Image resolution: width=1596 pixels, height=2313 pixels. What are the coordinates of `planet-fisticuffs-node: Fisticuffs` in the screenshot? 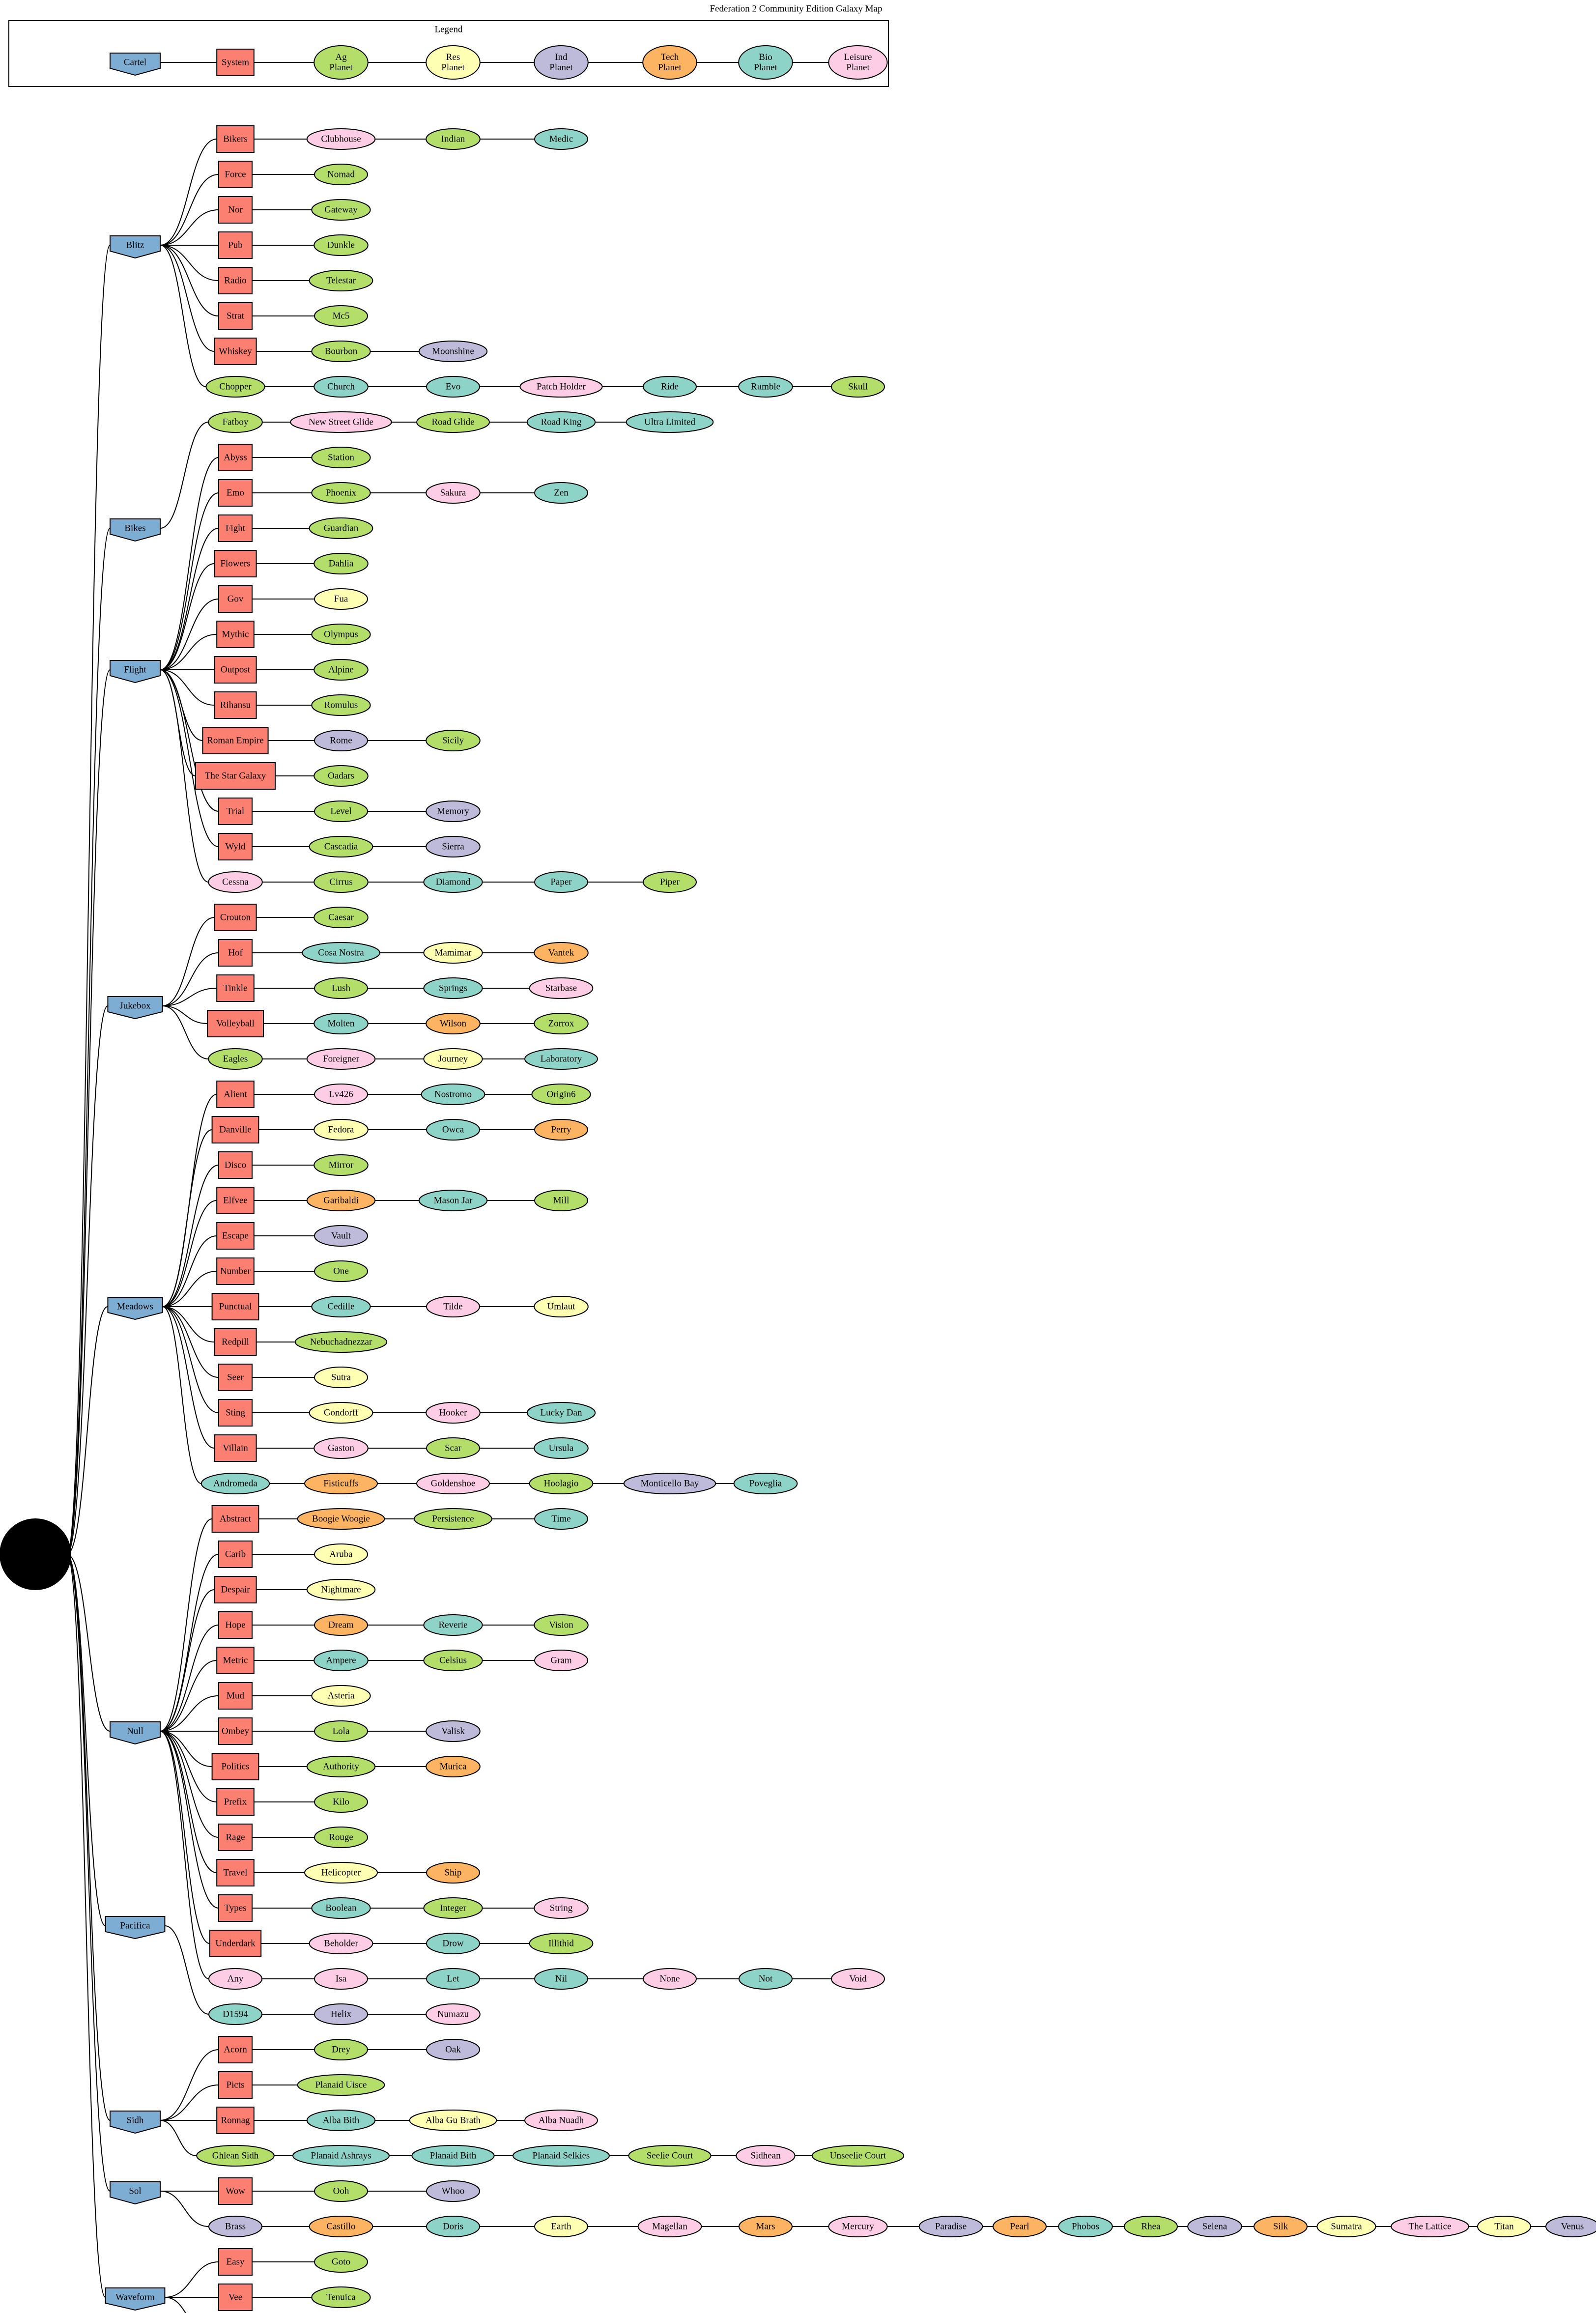 It's located at (341, 1483).